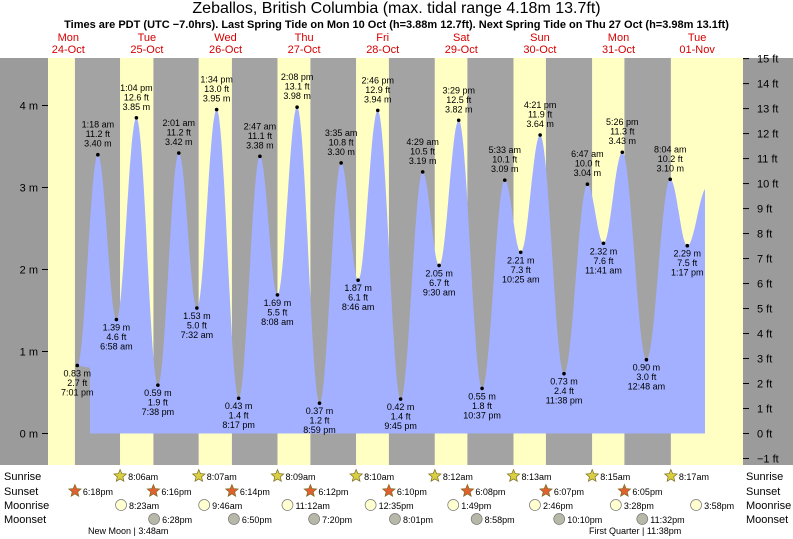  I want to click on day-date: 26-Oct, so click(225, 50).